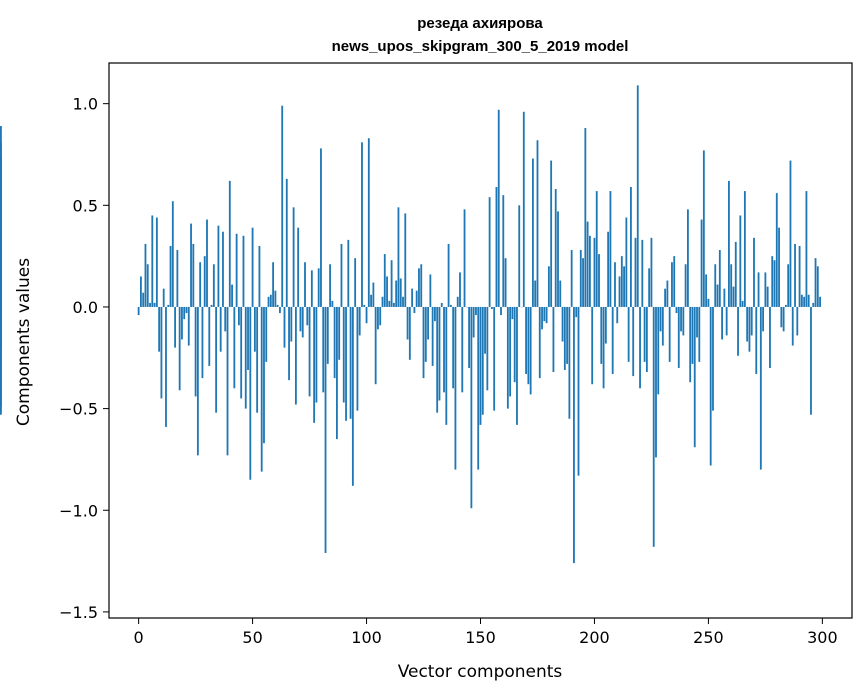 The image size is (867, 696). Describe the element at coordinates (24, 342) in the screenshot. I see `y-axis-label: Components values` at that location.